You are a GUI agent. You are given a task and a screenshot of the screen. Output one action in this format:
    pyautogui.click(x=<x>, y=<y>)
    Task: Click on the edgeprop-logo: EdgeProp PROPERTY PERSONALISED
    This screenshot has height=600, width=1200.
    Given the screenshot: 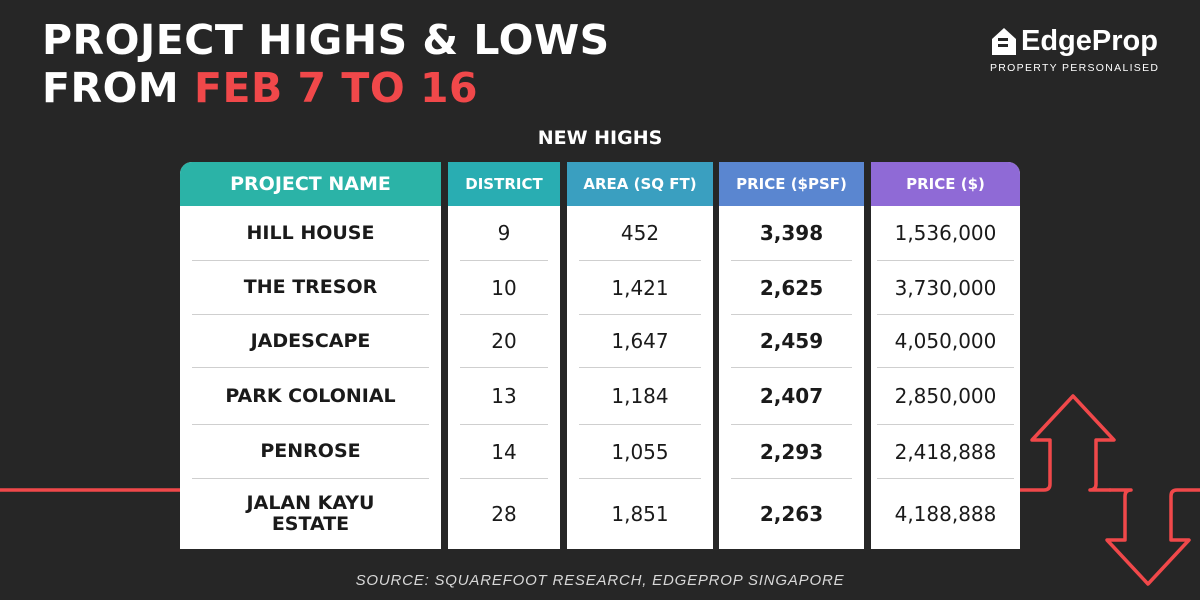 What is the action you would take?
    pyautogui.click(x=1077, y=48)
    